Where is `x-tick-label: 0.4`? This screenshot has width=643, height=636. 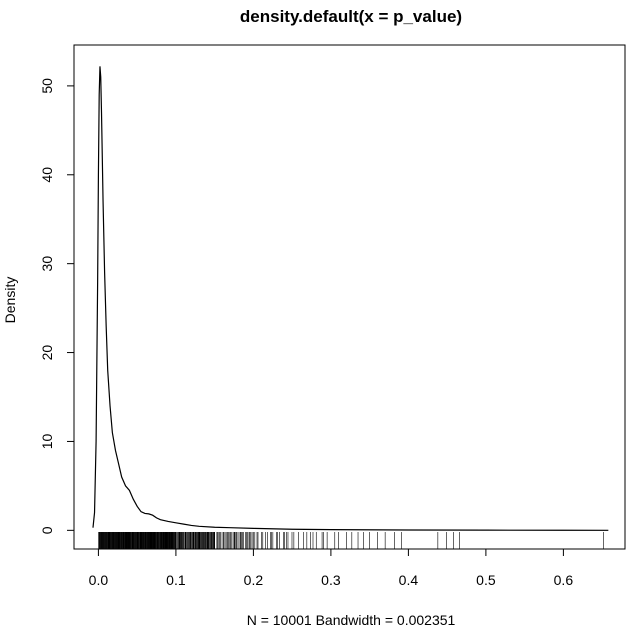
x-tick-label: 0.4 is located at coordinates (409, 580).